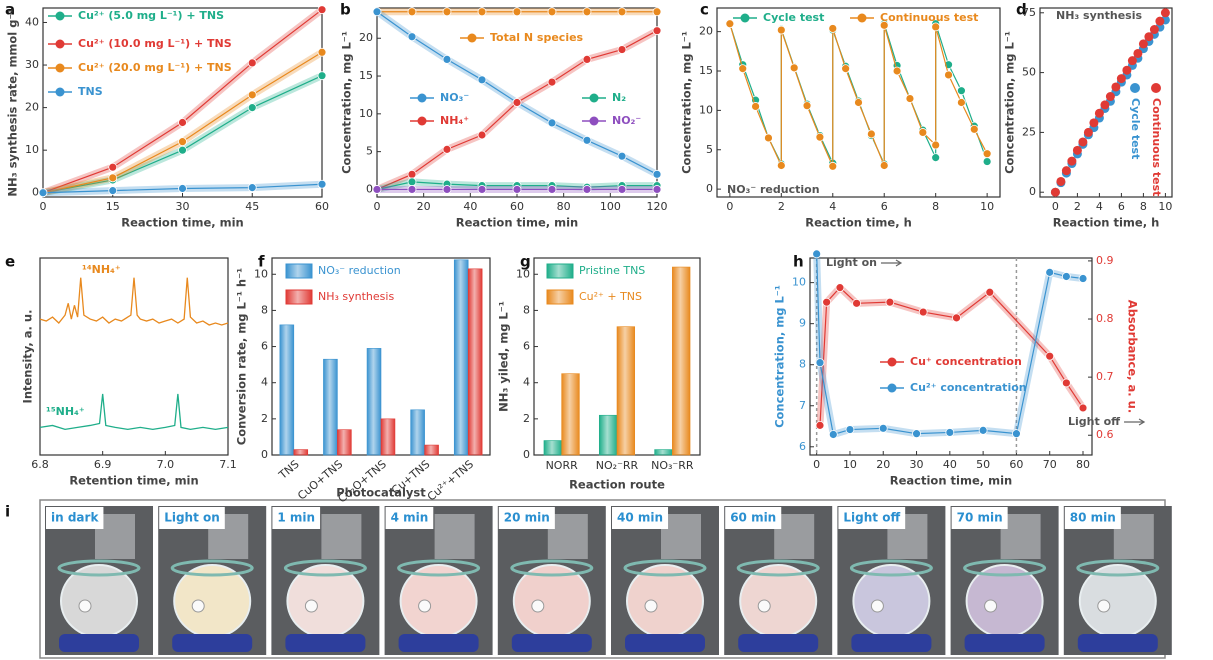 The image size is (1213, 660). I want to click on x-tick-label: 50, so click(983, 464).